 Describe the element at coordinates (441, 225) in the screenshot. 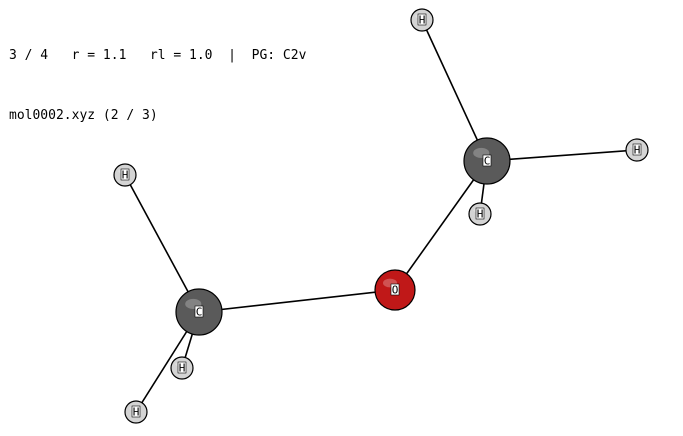

I see `bond-o1-c2` at that location.